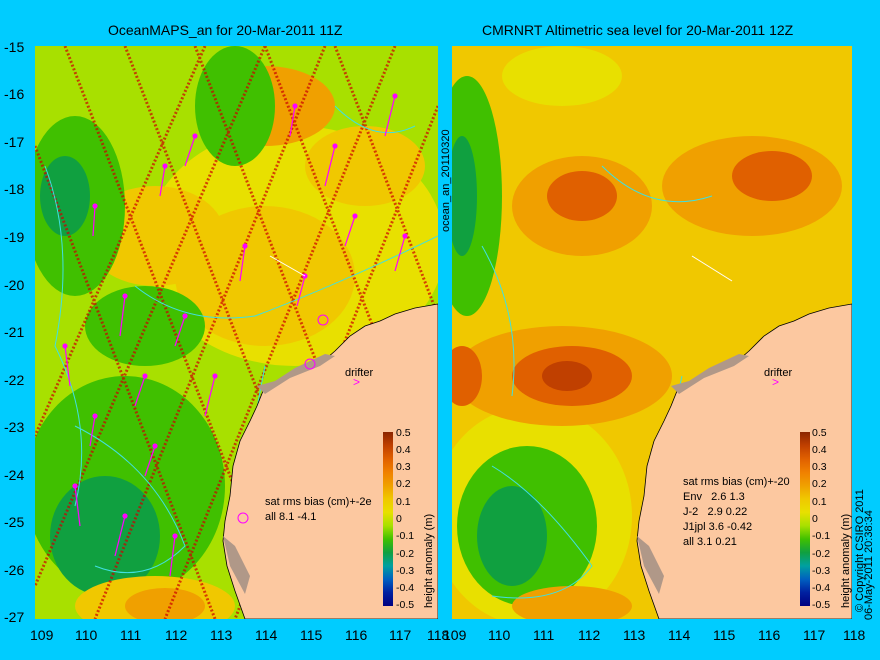  What do you see at coordinates (446, 180) in the screenshot?
I see `run-id-label: ocean_an_20110320` at bounding box center [446, 180].